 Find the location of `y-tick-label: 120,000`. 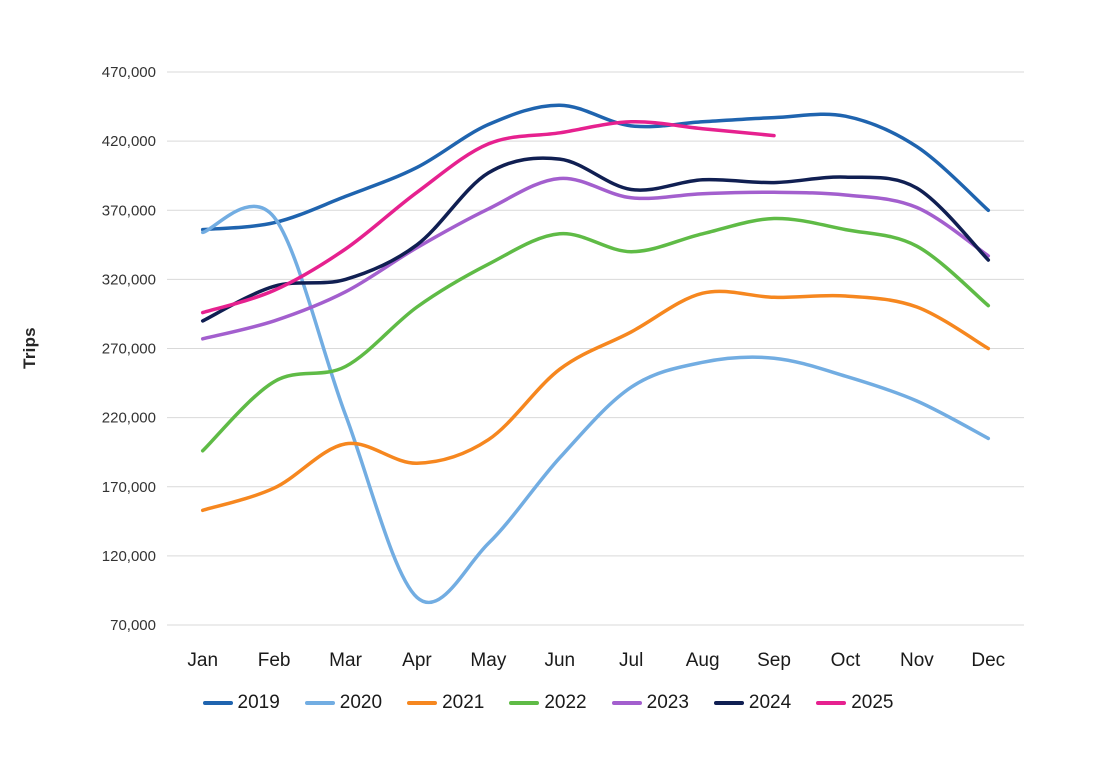

y-tick-label: 120,000 is located at coordinates (129, 556).